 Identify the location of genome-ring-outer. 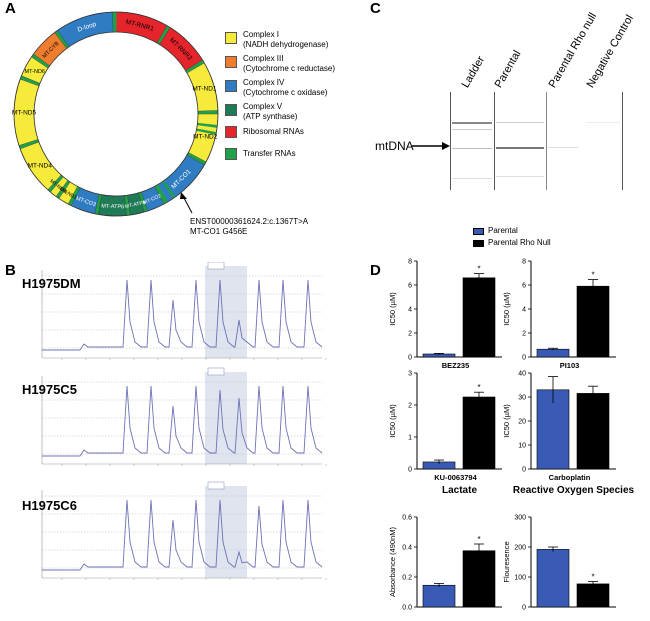
(116, 114).